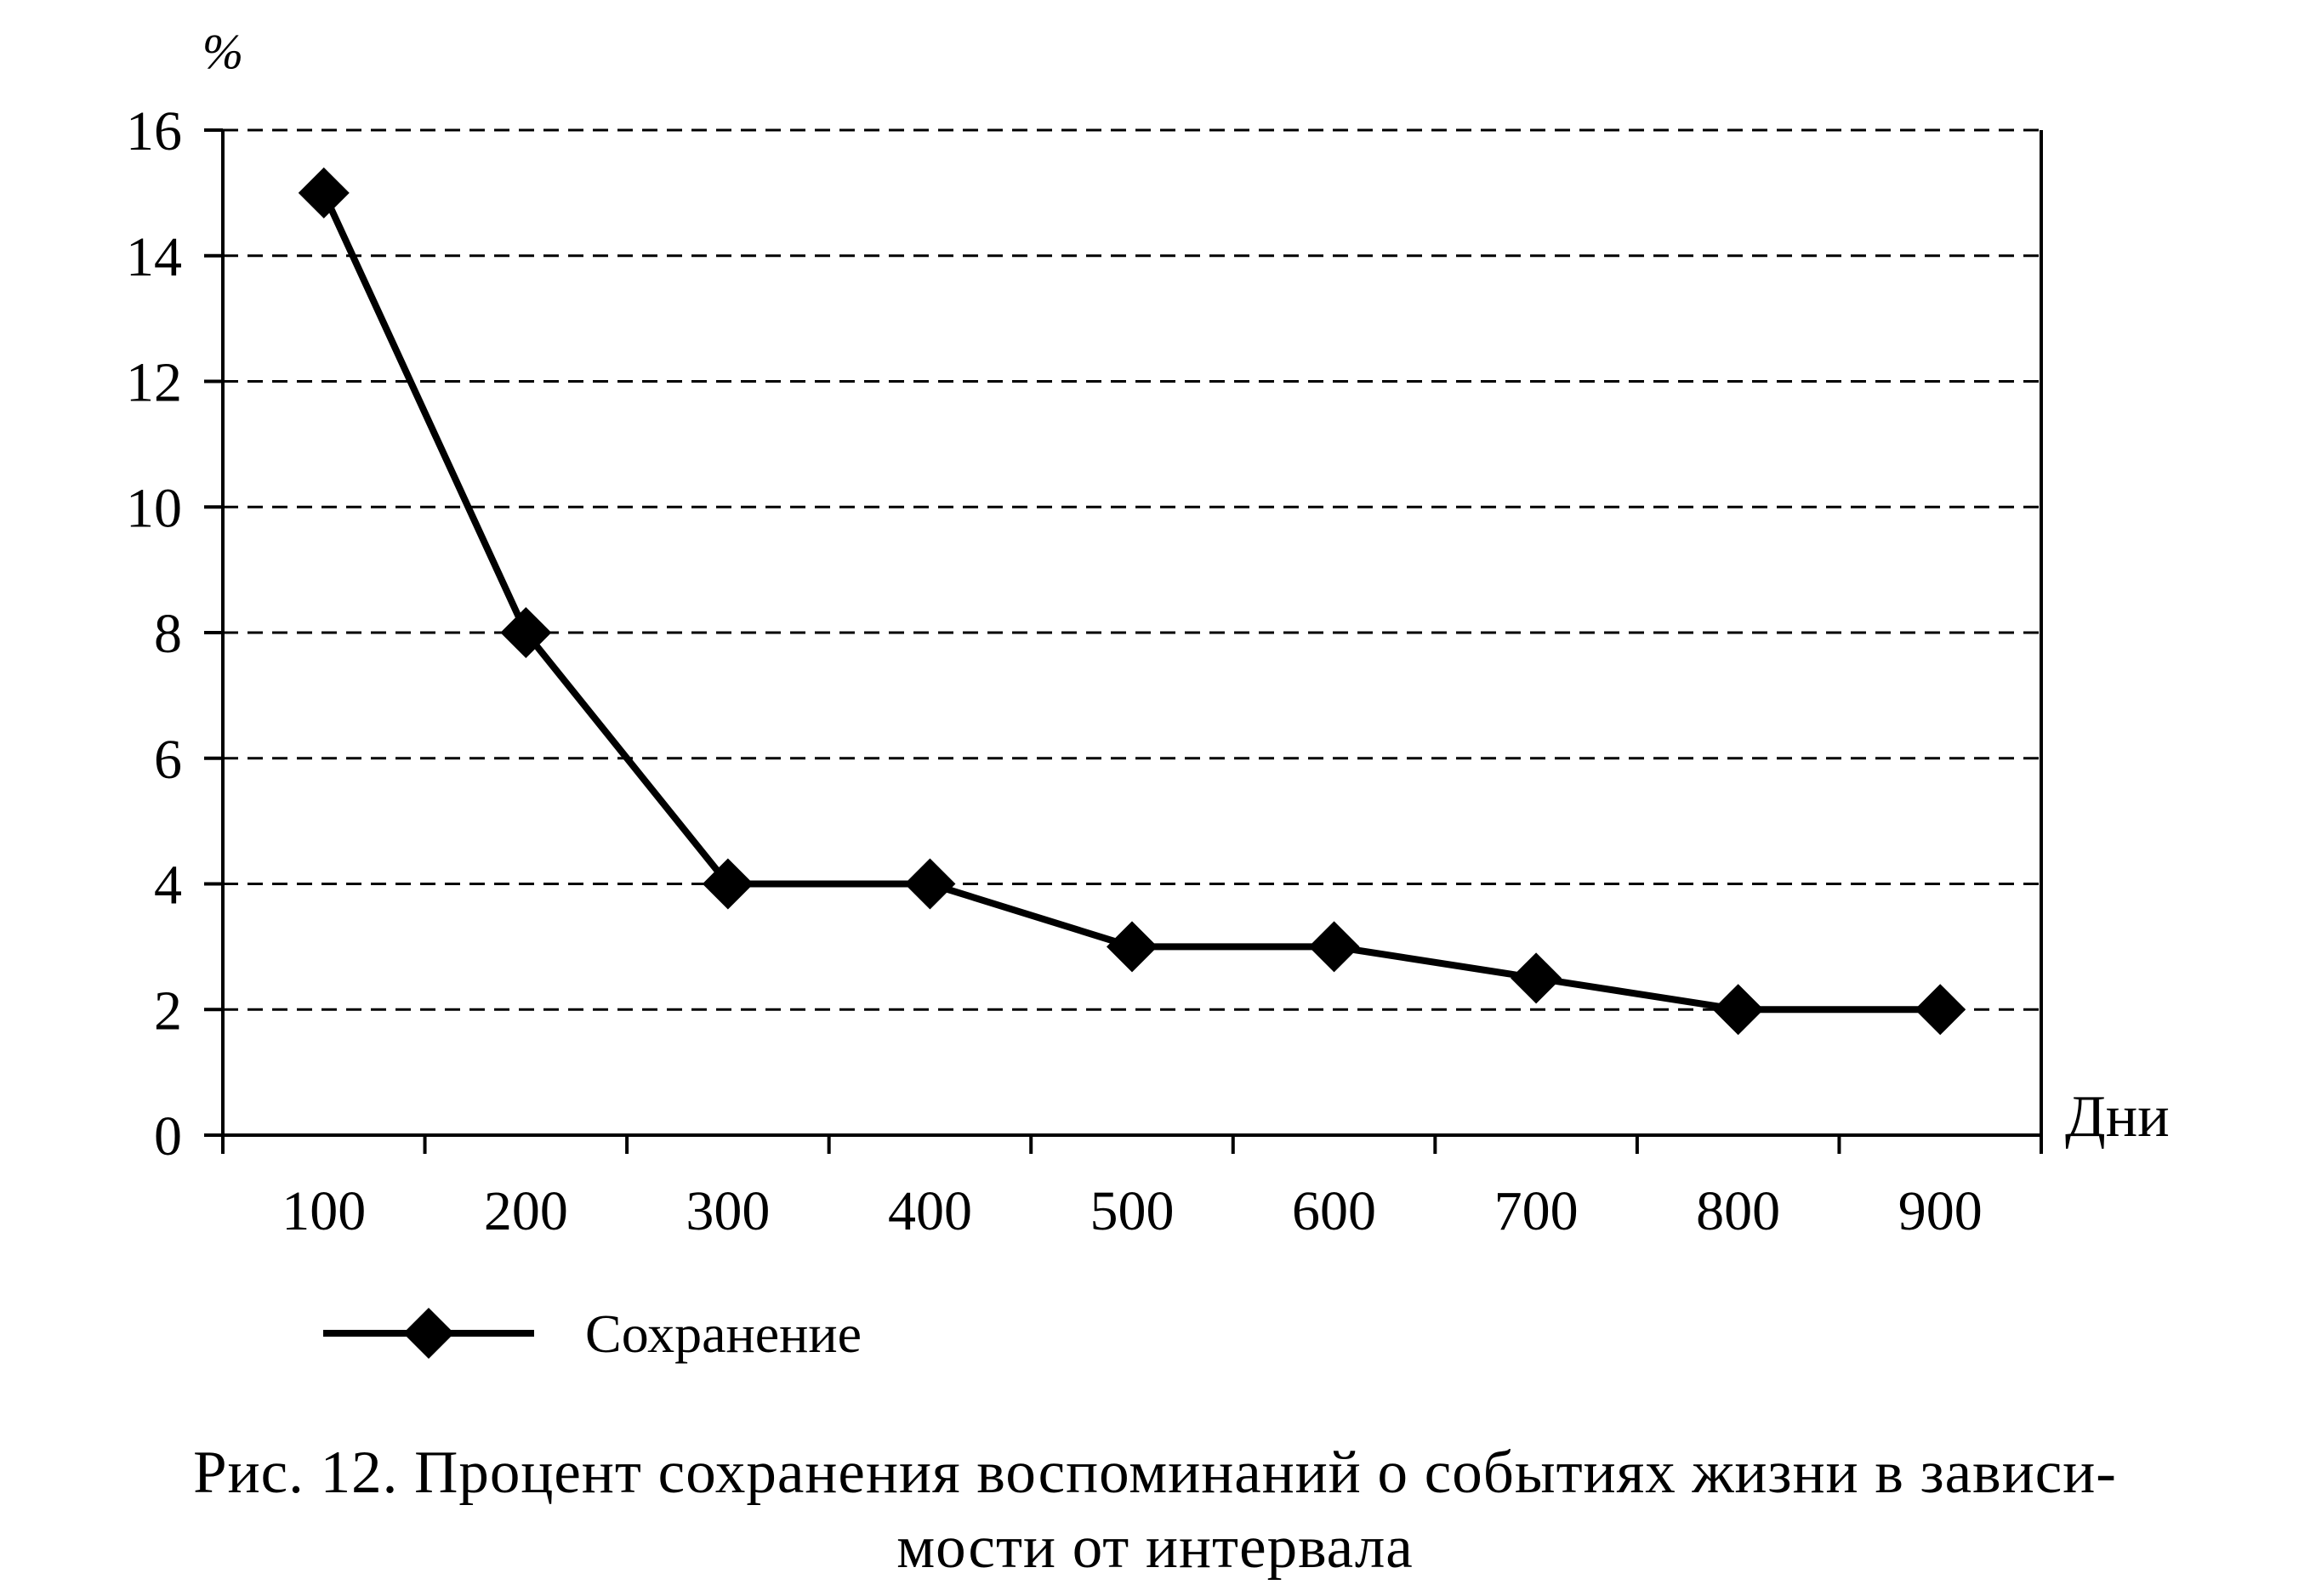 Image resolution: width=2310 pixels, height=1596 pixels. I want to click on x-axis-label: Дни, so click(2117, 1117).